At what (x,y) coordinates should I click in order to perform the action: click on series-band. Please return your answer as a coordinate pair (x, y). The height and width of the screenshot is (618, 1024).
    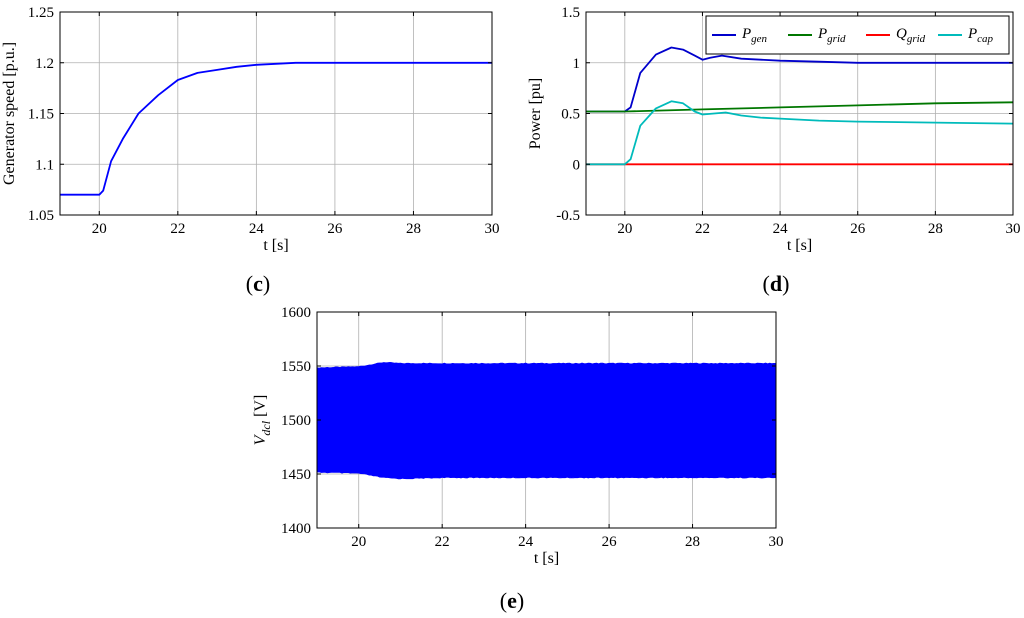
    Looking at the image, I should click on (546, 420).